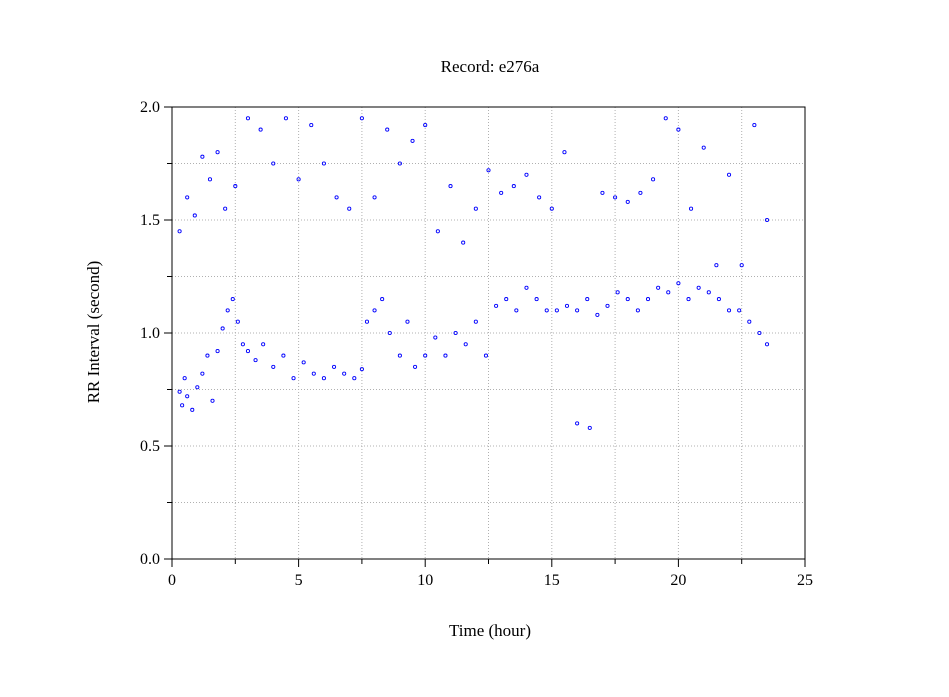 This screenshot has height=697, width=949. I want to click on x-tick-label: 10, so click(425, 580).